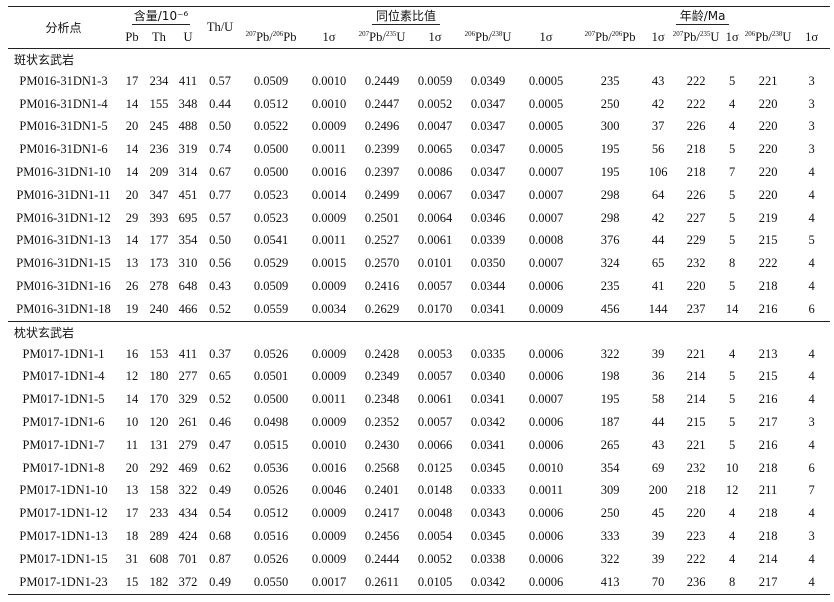  I want to click on table-cell: 0.2352, so click(382, 422).